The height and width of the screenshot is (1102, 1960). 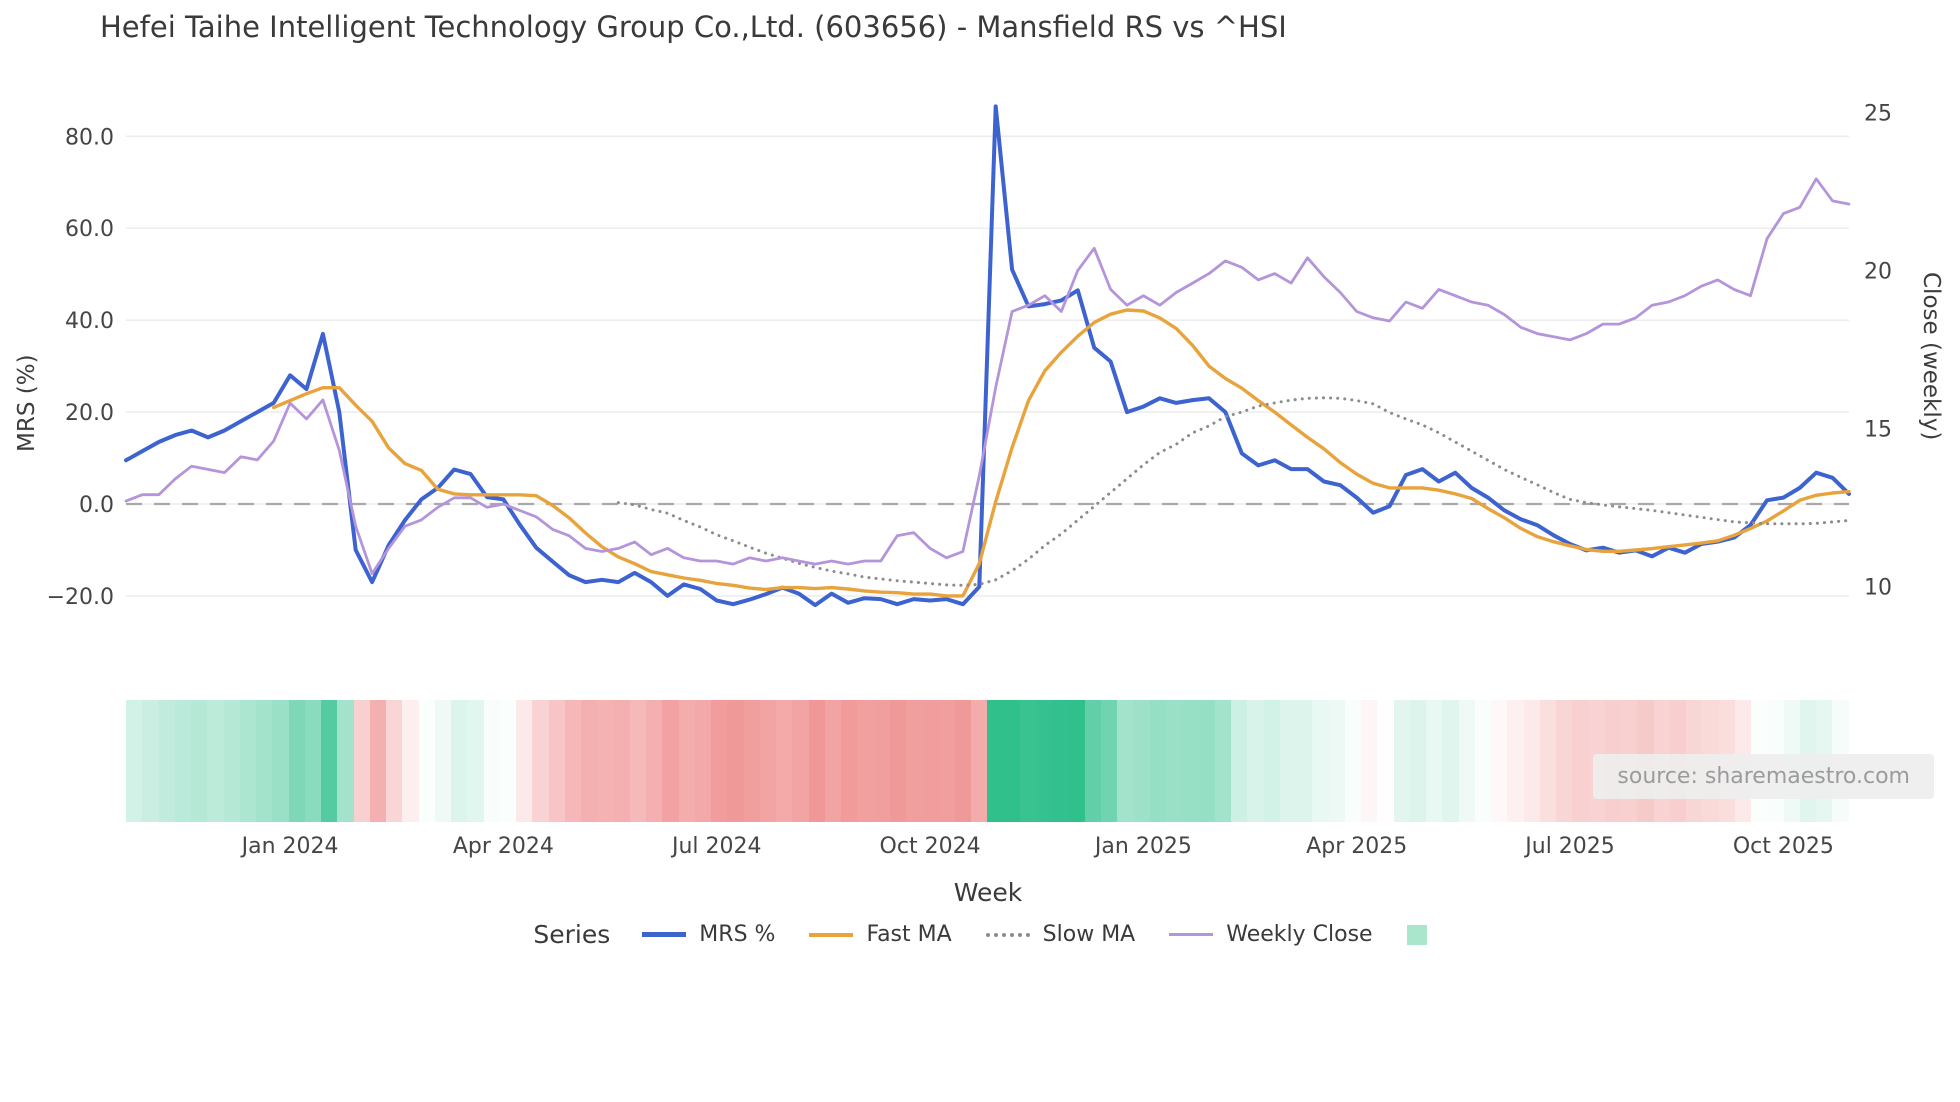 I want to click on legend-heatmap-square-swatch, so click(x=1416, y=934).